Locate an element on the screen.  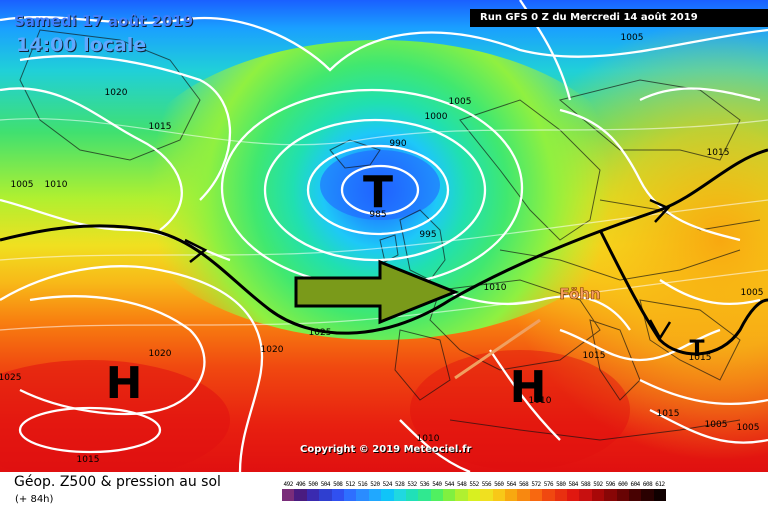
scale-value: 592 is located at coordinates (598, 484).